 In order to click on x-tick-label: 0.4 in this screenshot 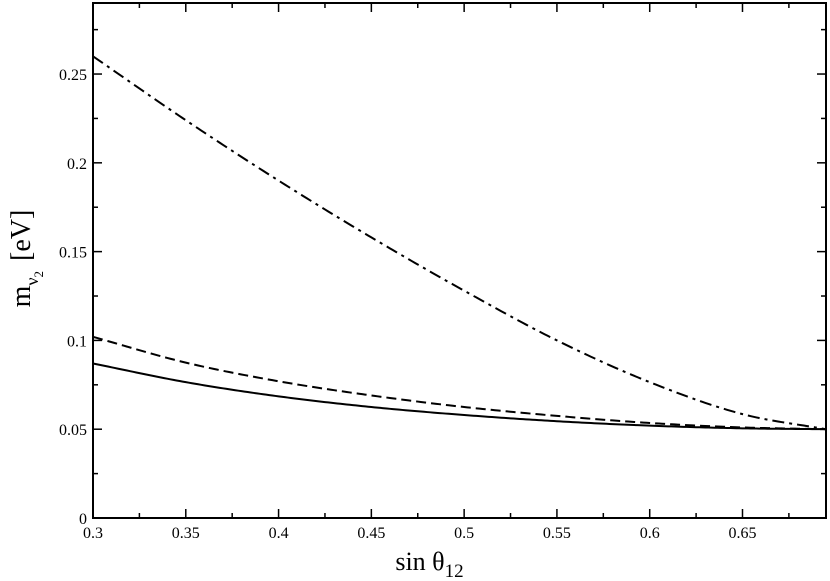, I will do `click(279, 533)`.